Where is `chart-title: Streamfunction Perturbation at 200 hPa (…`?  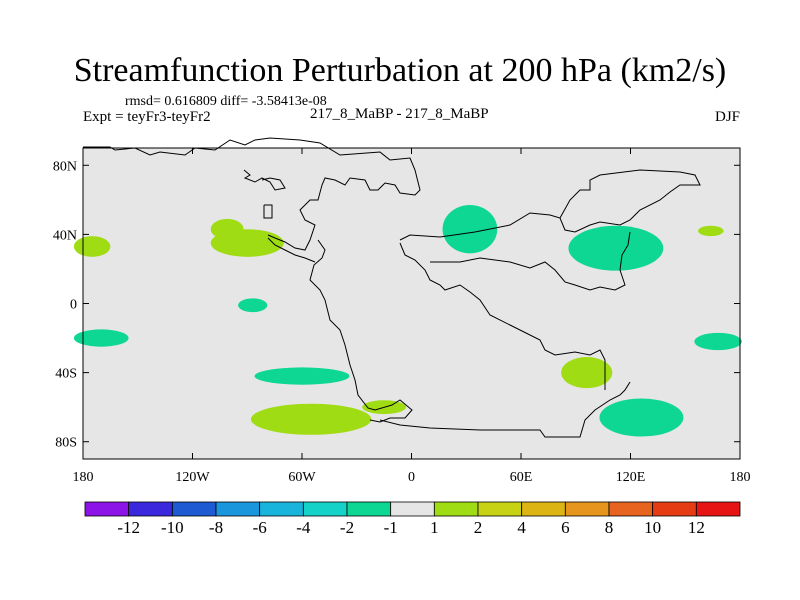 chart-title: Streamfunction Perturbation at 200 hPa (… is located at coordinates (400, 70).